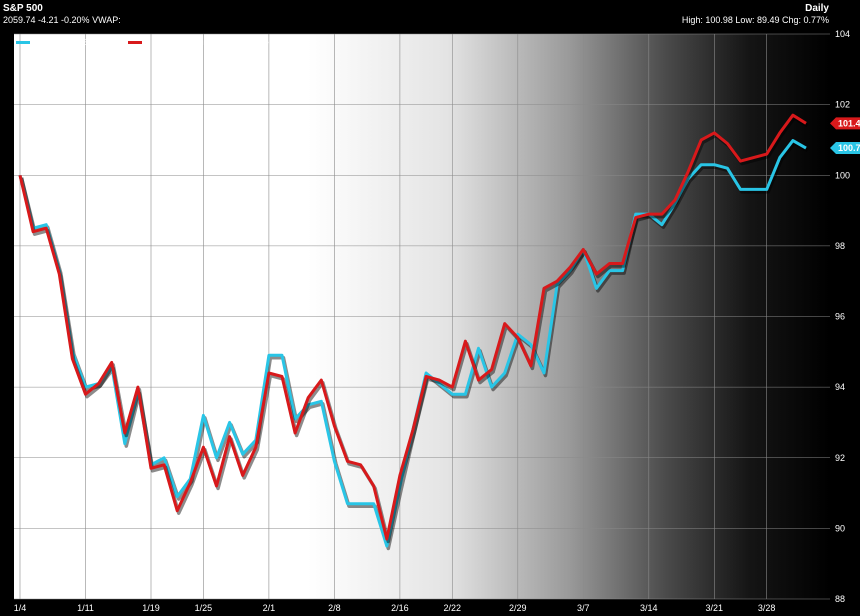  I want to click on range-stats: High: 100.98 Low: 89.49 Chg: 0.77%, so click(755, 20).